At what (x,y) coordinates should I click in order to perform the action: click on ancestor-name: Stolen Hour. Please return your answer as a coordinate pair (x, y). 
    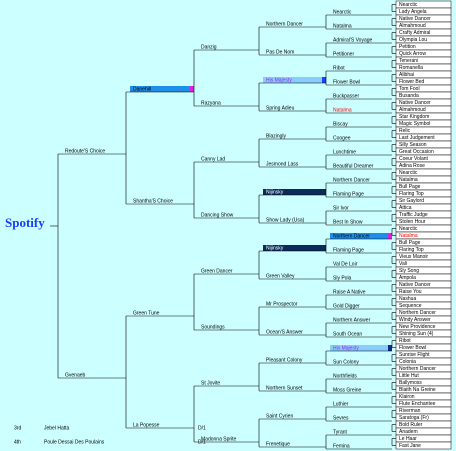
    Looking at the image, I should click on (412, 222).